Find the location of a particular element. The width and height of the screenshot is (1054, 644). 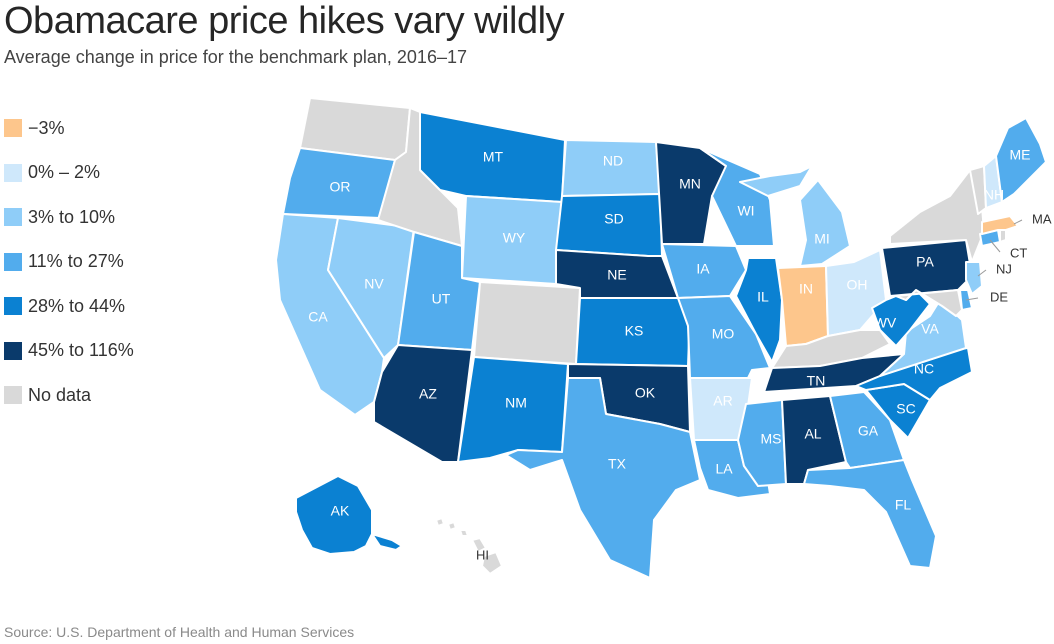

leader-line-de is located at coordinates (972, 299).